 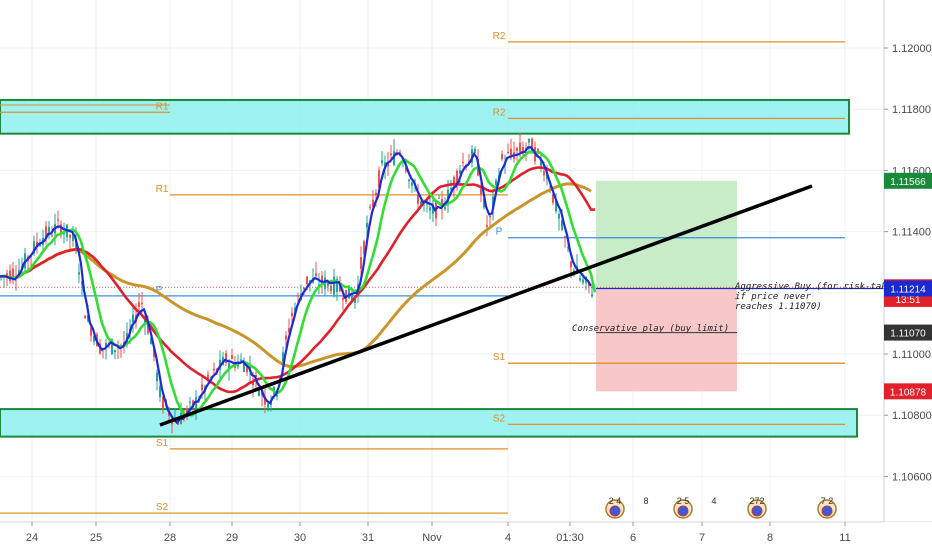 What do you see at coordinates (770, 538) in the screenshot?
I see `x-tick-label-11: 8` at bounding box center [770, 538].